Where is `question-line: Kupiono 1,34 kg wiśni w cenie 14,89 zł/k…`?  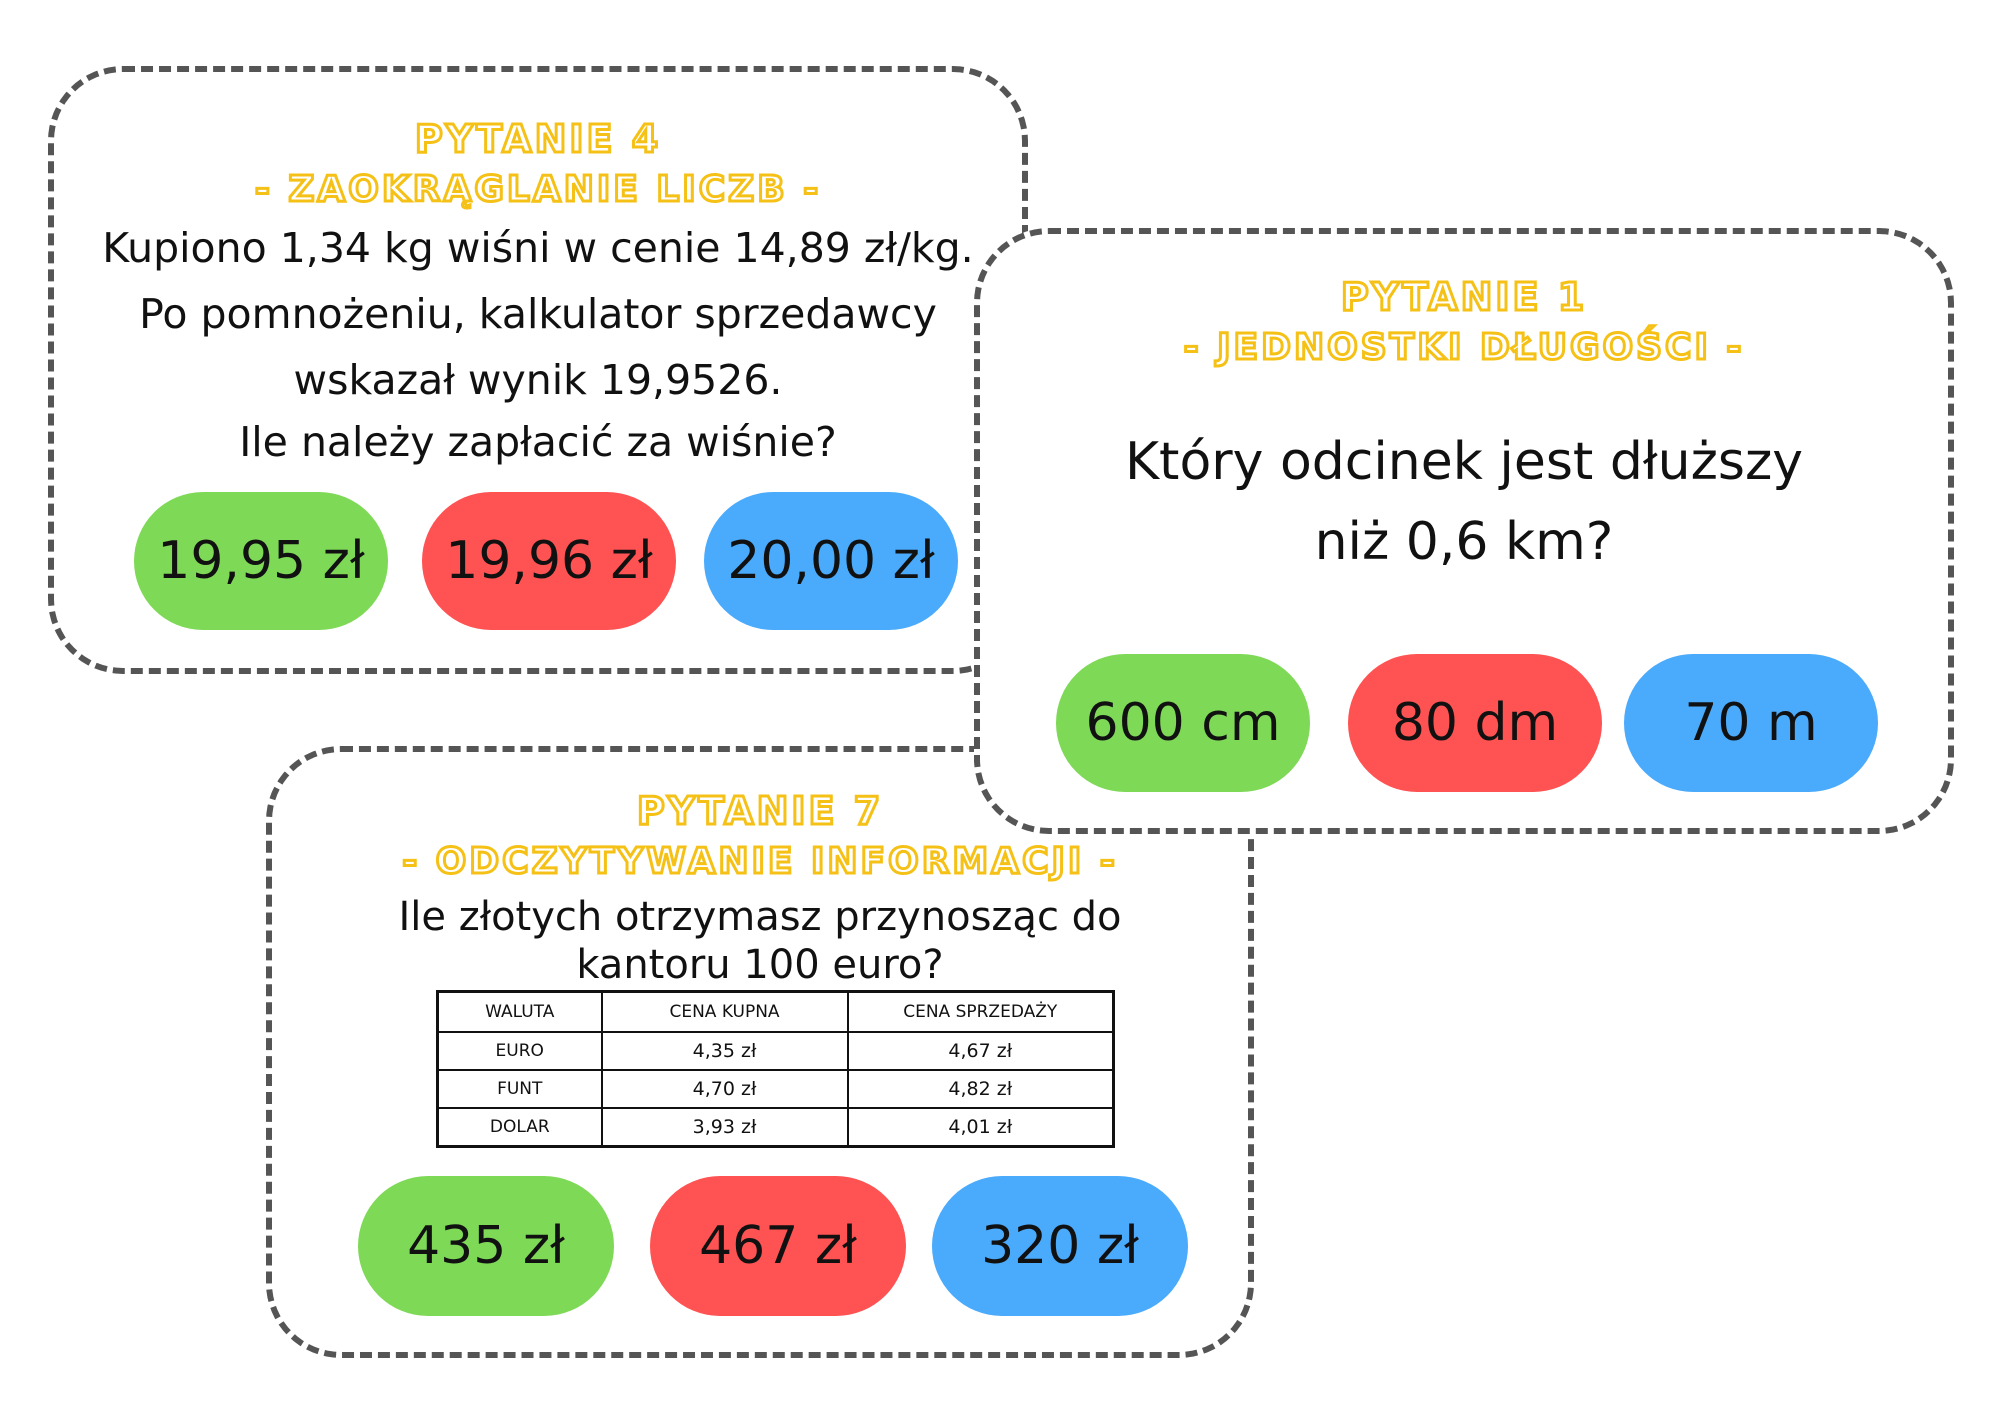
question-line: Kupiono 1,34 kg wiśni w cenie 14,89 zł/k… is located at coordinates (538, 248).